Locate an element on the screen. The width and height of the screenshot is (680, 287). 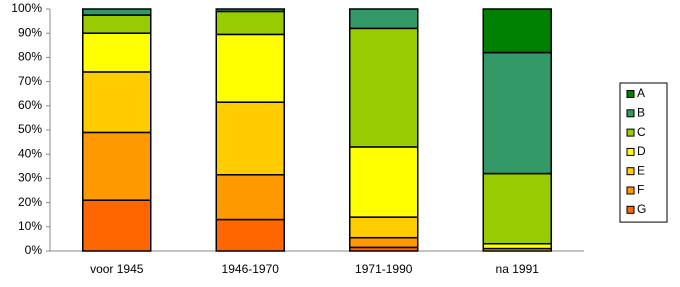
y-tick-label: 70% is located at coordinates (30, 81).